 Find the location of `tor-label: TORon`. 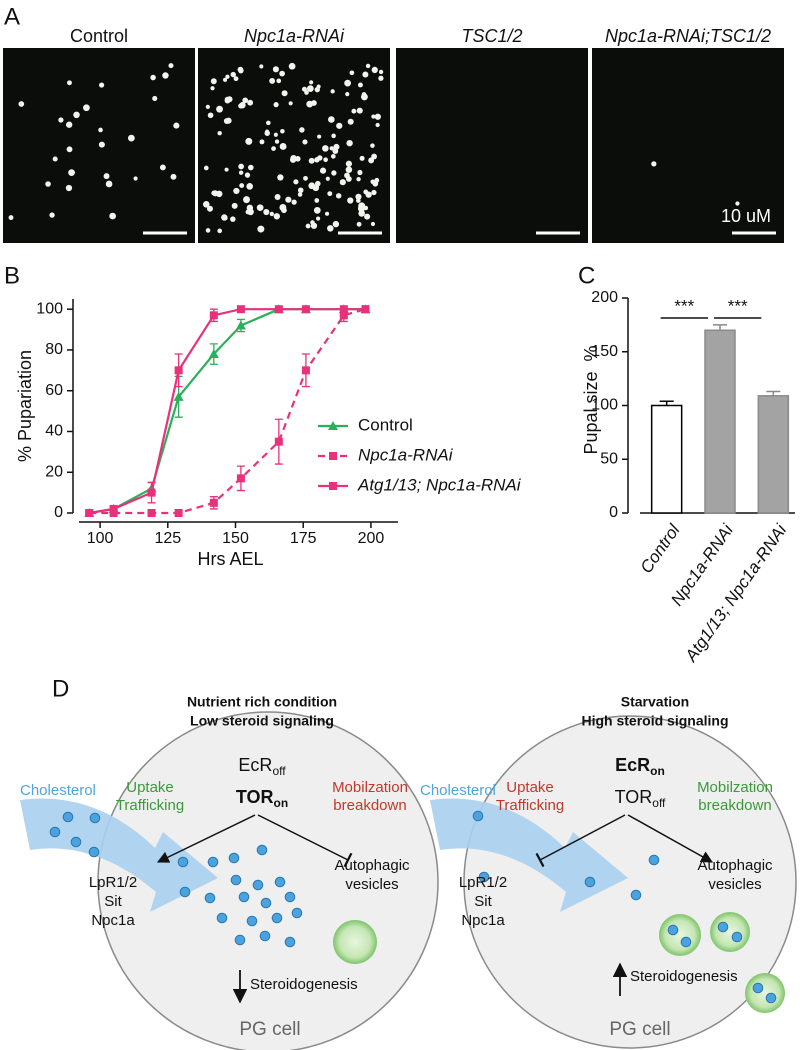

tor-label: TORon is located at coordinates (262, 798).